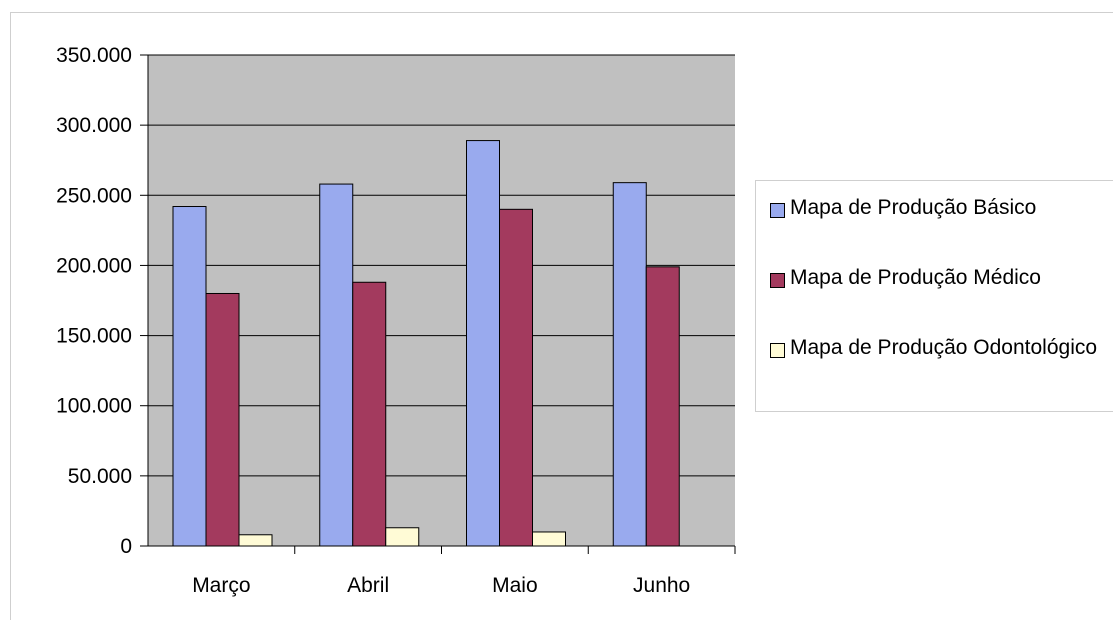 This screenshot has height=620, width=1113. What do you see at coordinates (94, 406) in the screenshot?
I see `y-tick-label: 100.000` at bounding box center [94, 406].